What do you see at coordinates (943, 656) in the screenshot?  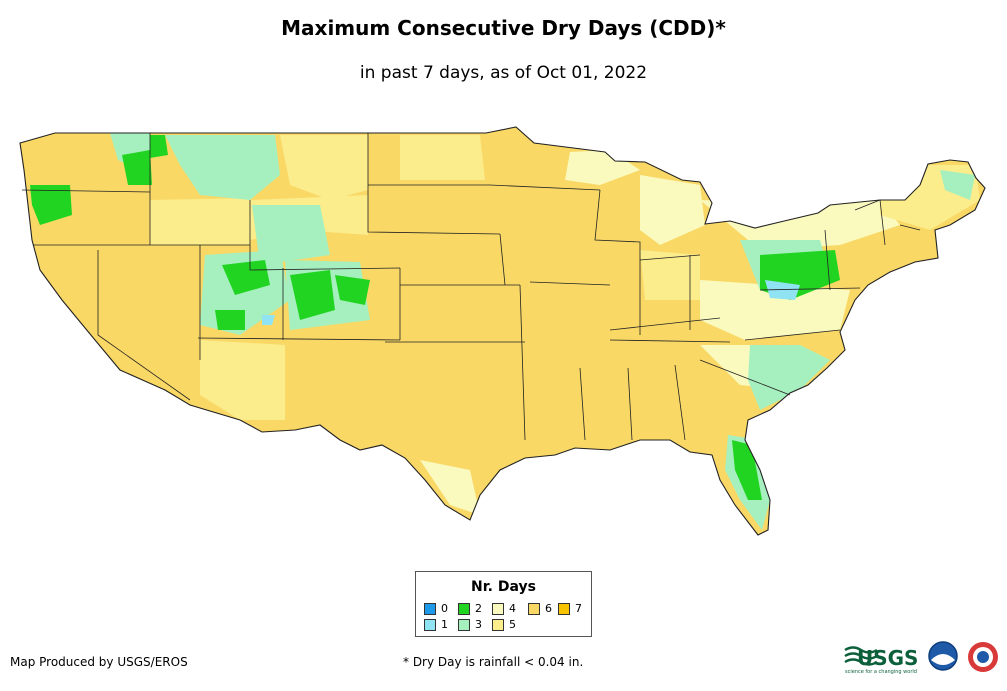 I see `noaa-logo-icon` at bounding box center [943, 656].